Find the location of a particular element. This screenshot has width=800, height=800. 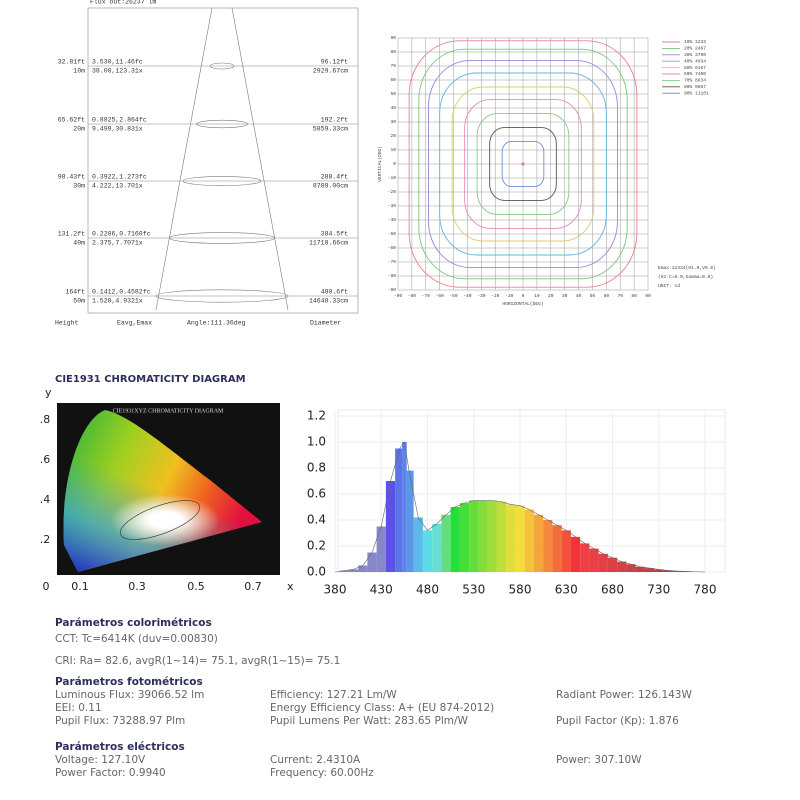

y-tick-label: 60 is located at coordinates (393, 80).